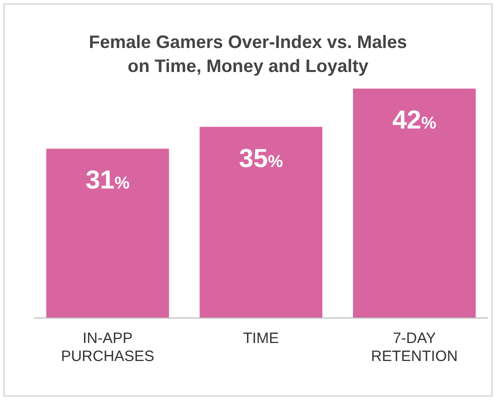  Describe the element at coordinates (414, 347) in the screenshot. I see `x-tick-label: 7-DAY RETENTION` at that location.